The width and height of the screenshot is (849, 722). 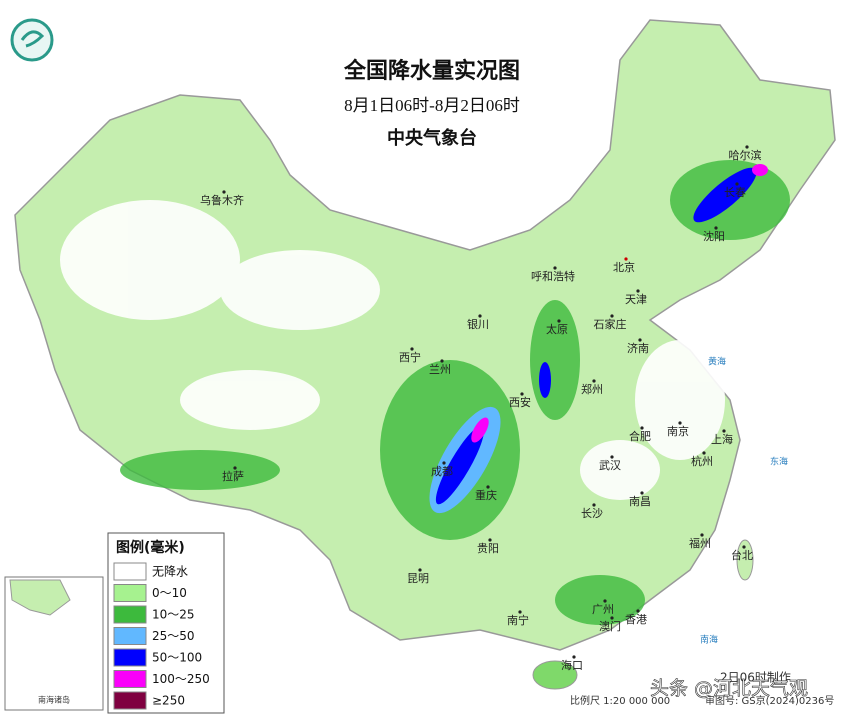 What do you see at coordinates (742, 555) in the screenshot?
I see `city-label: 台北` at bounding box center [742, 555].